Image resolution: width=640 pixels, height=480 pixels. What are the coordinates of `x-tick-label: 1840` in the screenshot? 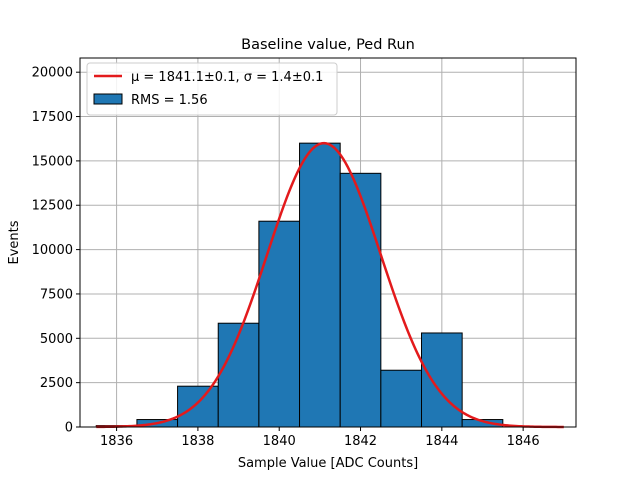 It's located at (279, 441).